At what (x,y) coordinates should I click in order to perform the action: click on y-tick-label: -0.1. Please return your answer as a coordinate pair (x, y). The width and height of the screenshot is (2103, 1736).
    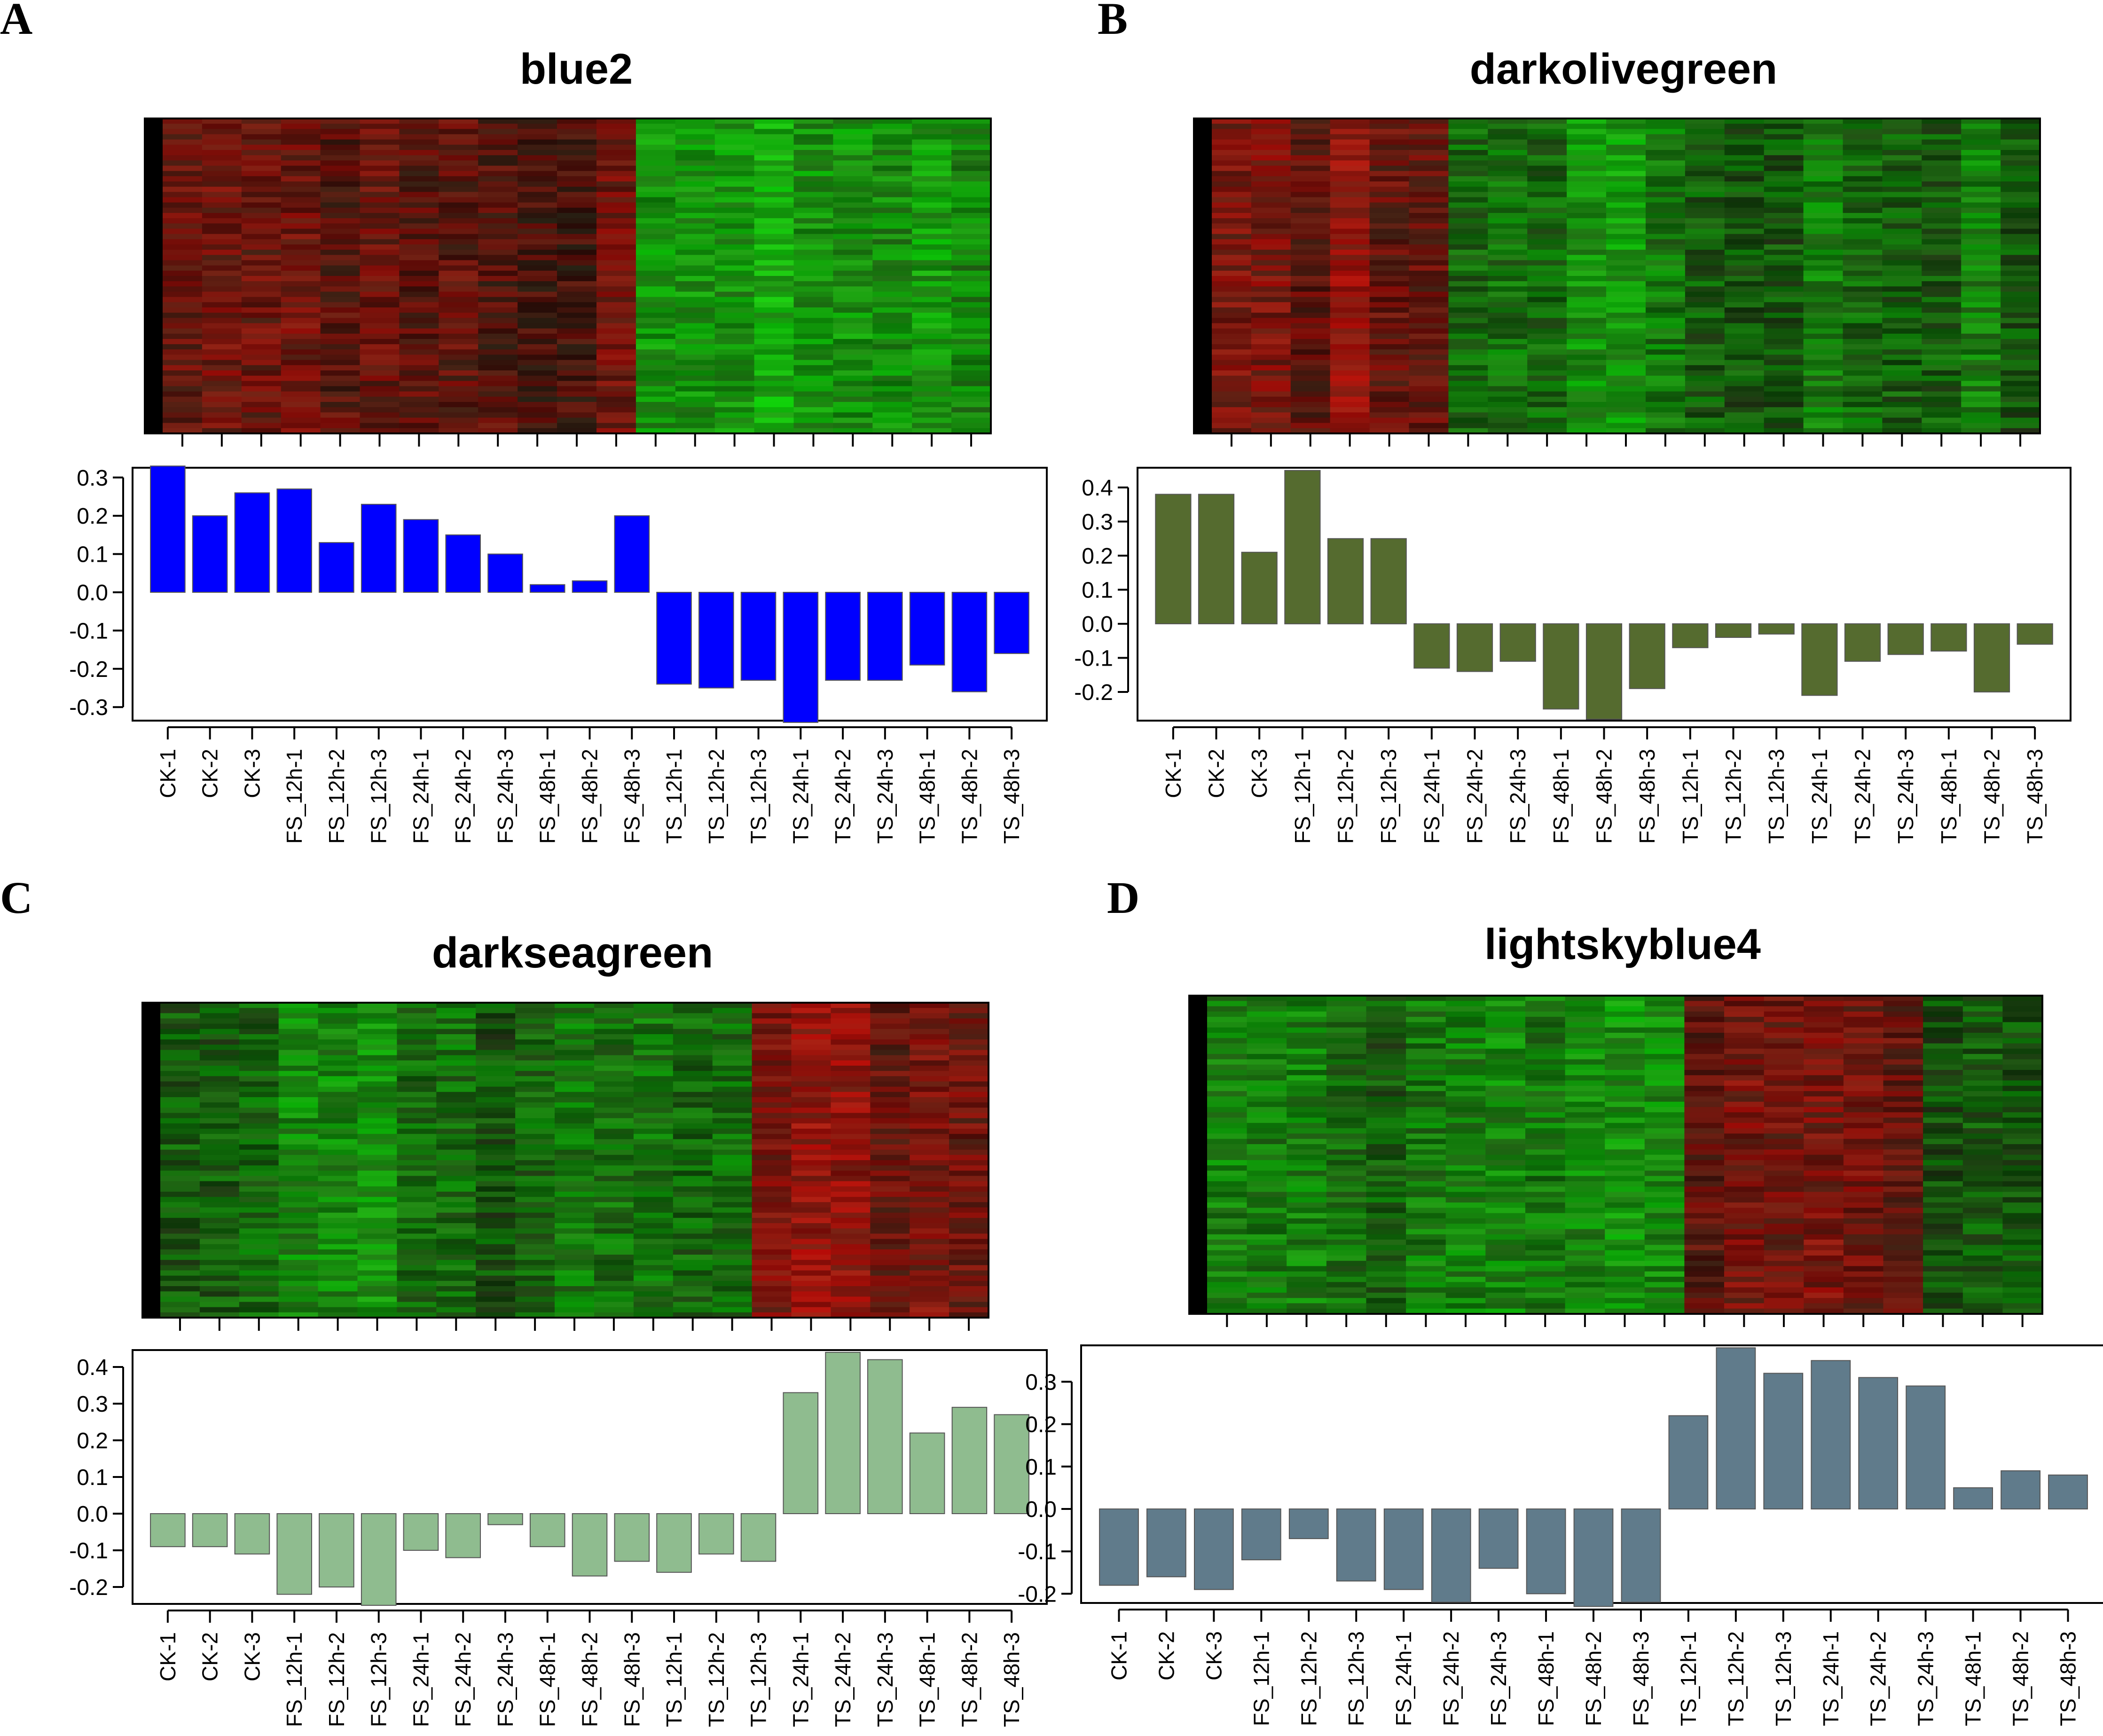
    Looking at the image, I should click on (1037, 1552).